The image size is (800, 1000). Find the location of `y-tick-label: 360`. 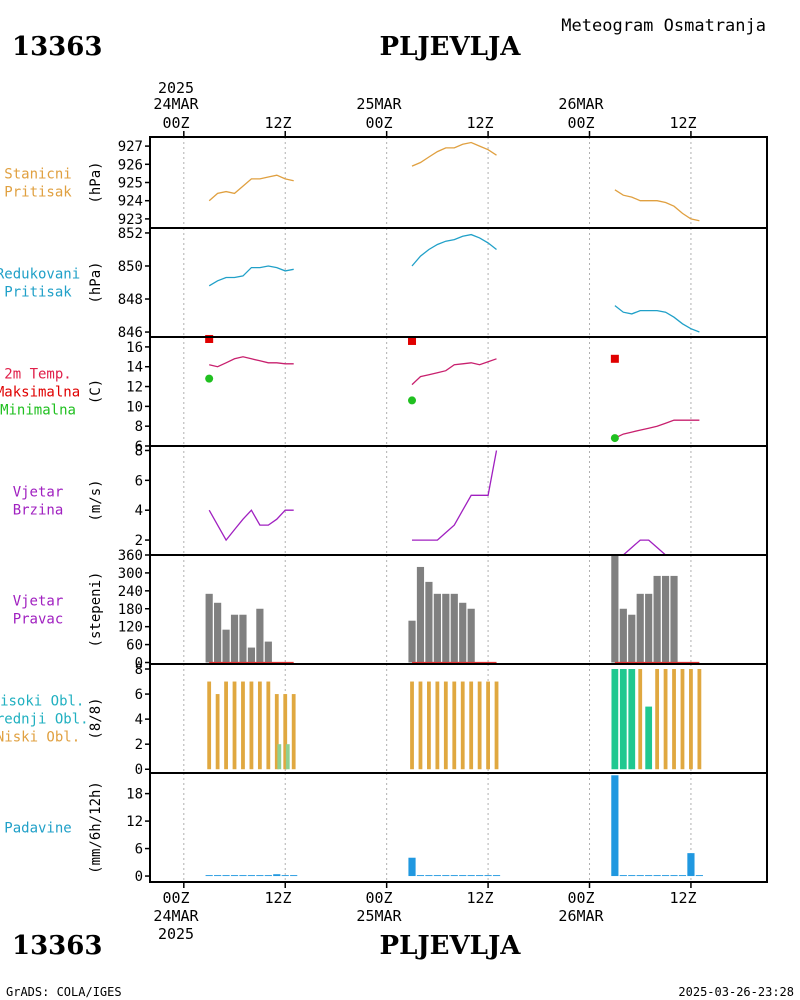

y-tick-label: 360 is located at coordinates (130, 556).